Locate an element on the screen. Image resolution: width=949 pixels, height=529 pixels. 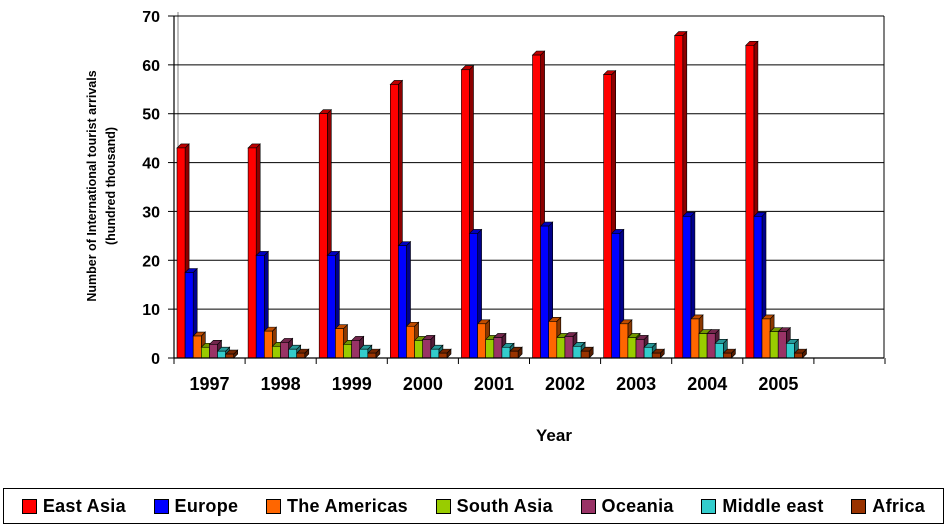
legend-label: East Asia is located at coordinates (84, 505).